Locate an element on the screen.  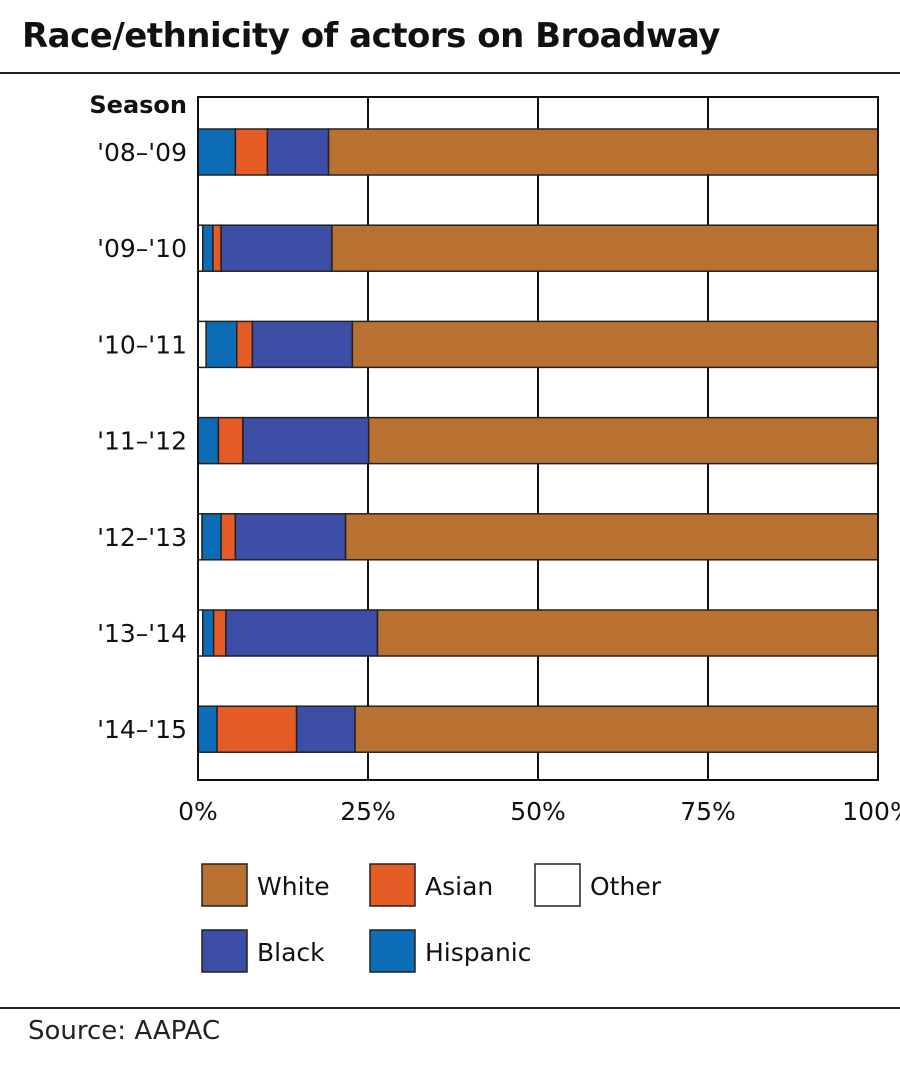
legend-swatch-asian is located at coordinates (392, 885).